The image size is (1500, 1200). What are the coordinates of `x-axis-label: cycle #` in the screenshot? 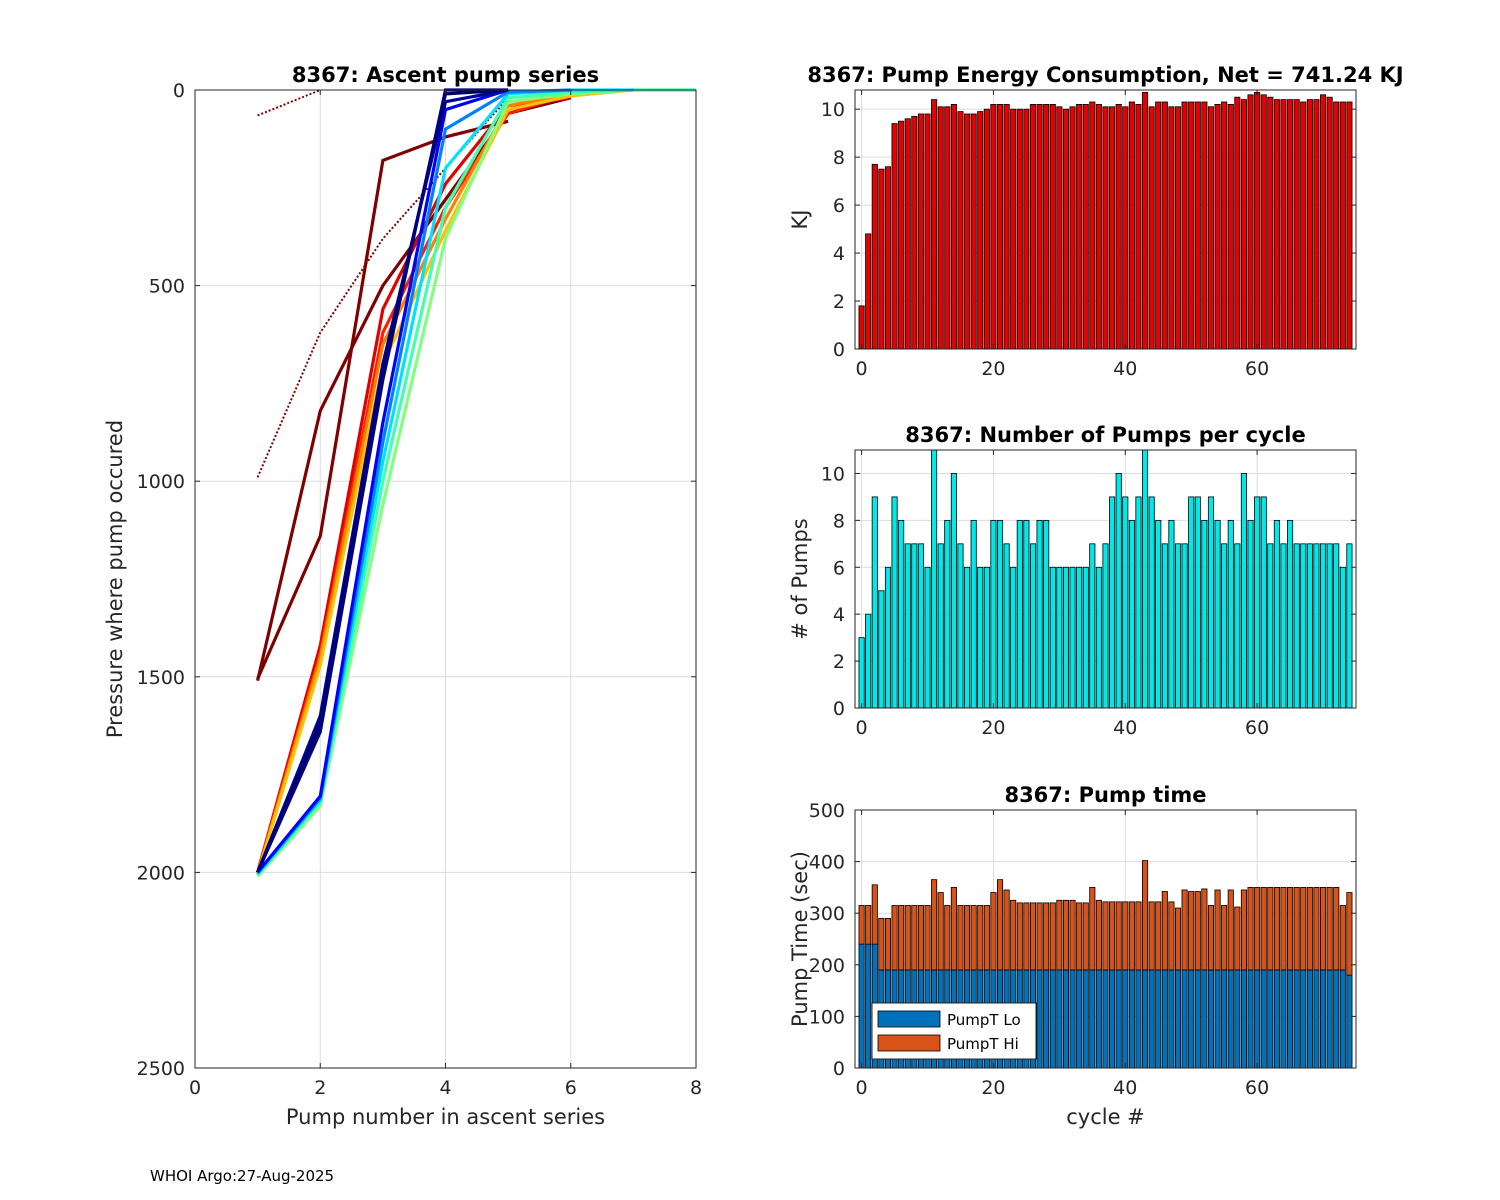 It's located at (1105, 1117).